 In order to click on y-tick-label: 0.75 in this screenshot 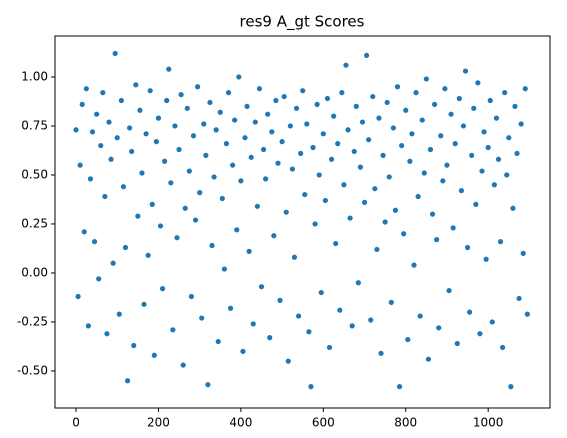, I will do `click(34, 125)`.